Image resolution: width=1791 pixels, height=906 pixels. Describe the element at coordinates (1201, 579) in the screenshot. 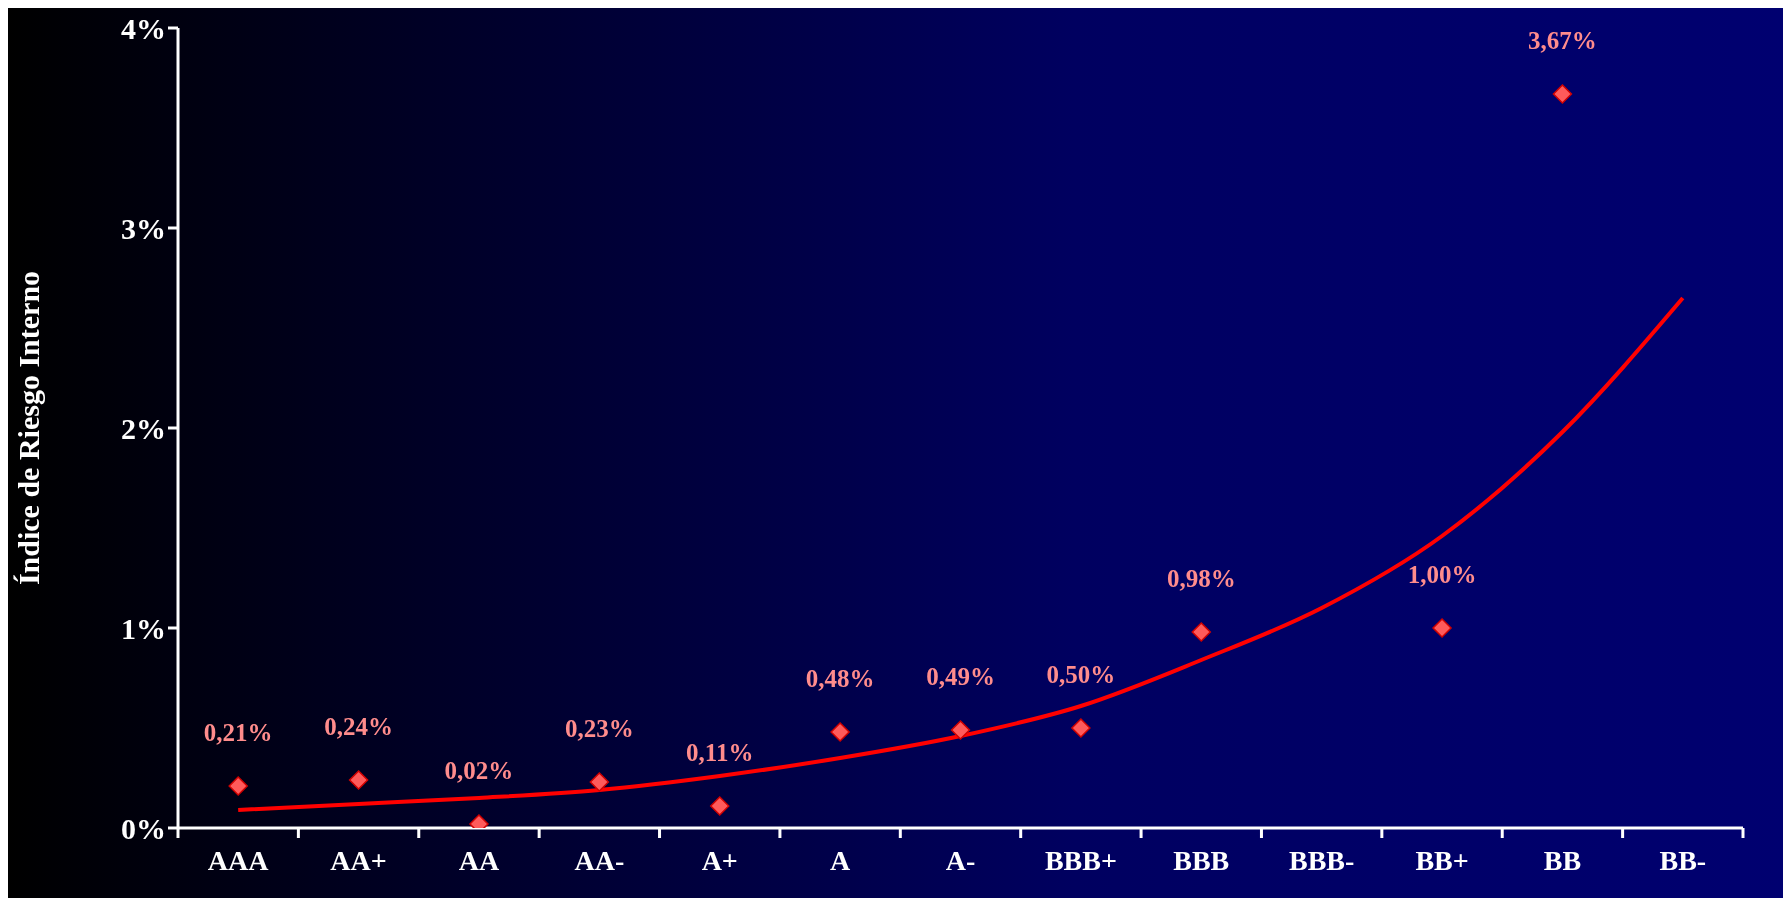

I see `data-label: 0,98%` at that location.